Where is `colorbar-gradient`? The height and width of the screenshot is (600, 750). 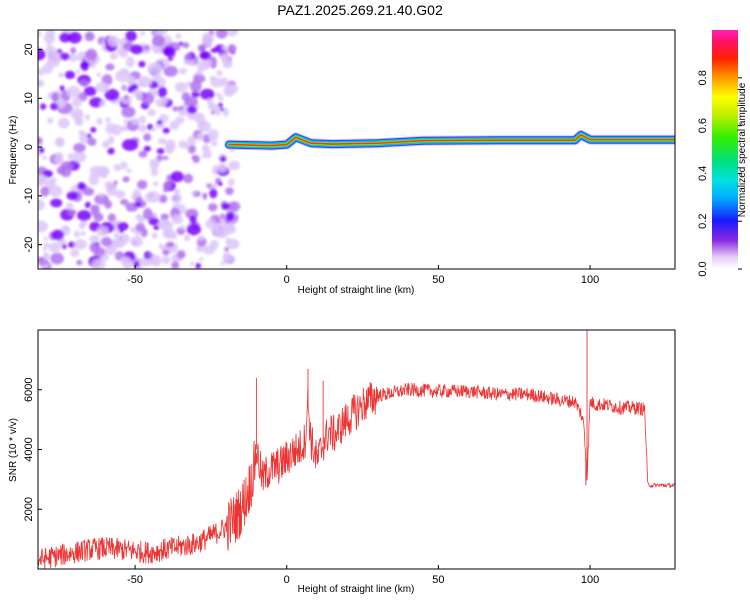 colorbar-gradient is located at coordinates (725, 149).